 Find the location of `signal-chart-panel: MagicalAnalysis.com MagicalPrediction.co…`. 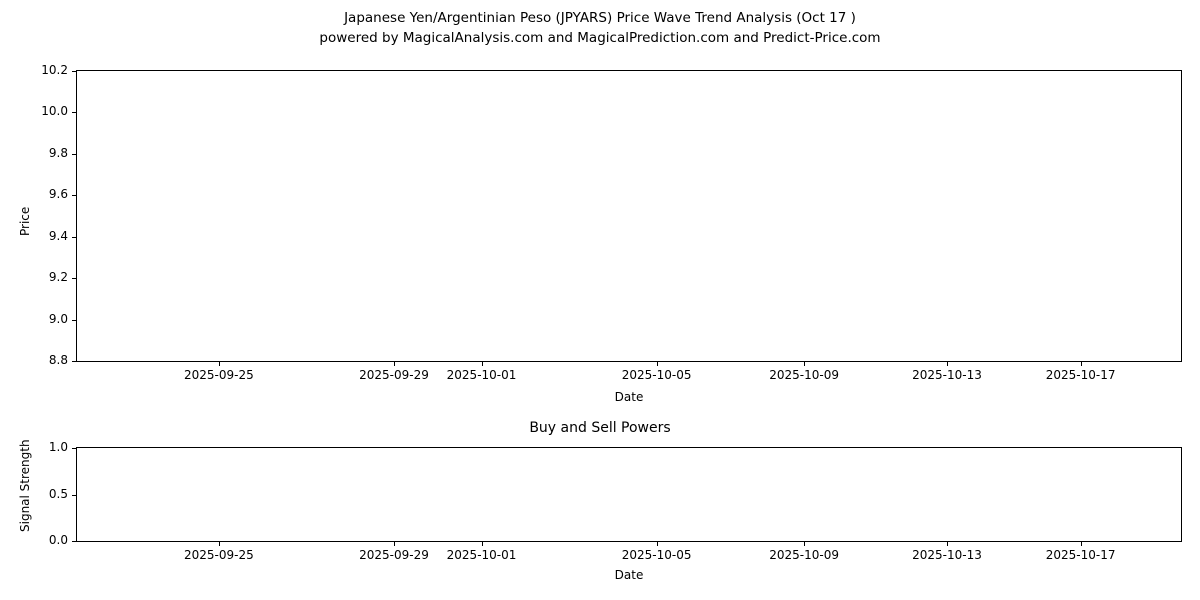

signal-chart-panel: MagicalAnalysis.com MagicalPrediction.co… is located at coordinates (629, 494).